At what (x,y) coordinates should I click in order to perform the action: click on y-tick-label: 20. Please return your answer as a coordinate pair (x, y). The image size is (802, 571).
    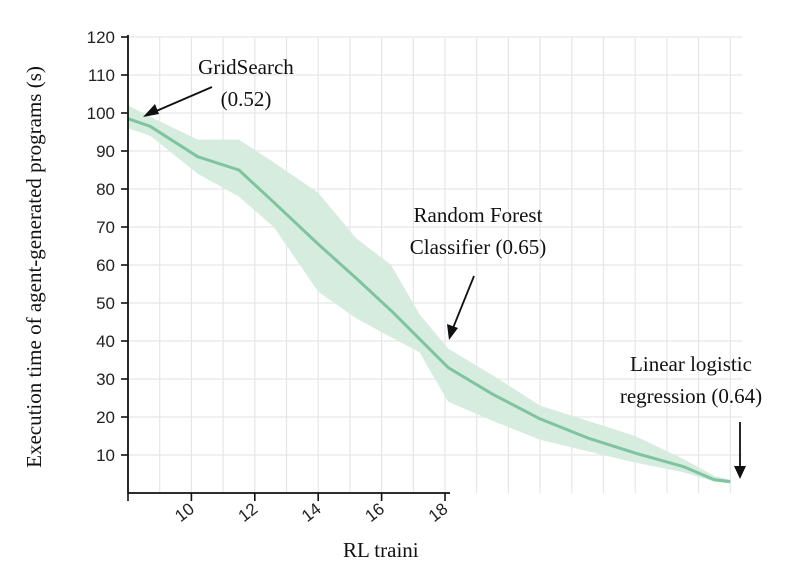
    Looking at the image, I should click on (105, 417).